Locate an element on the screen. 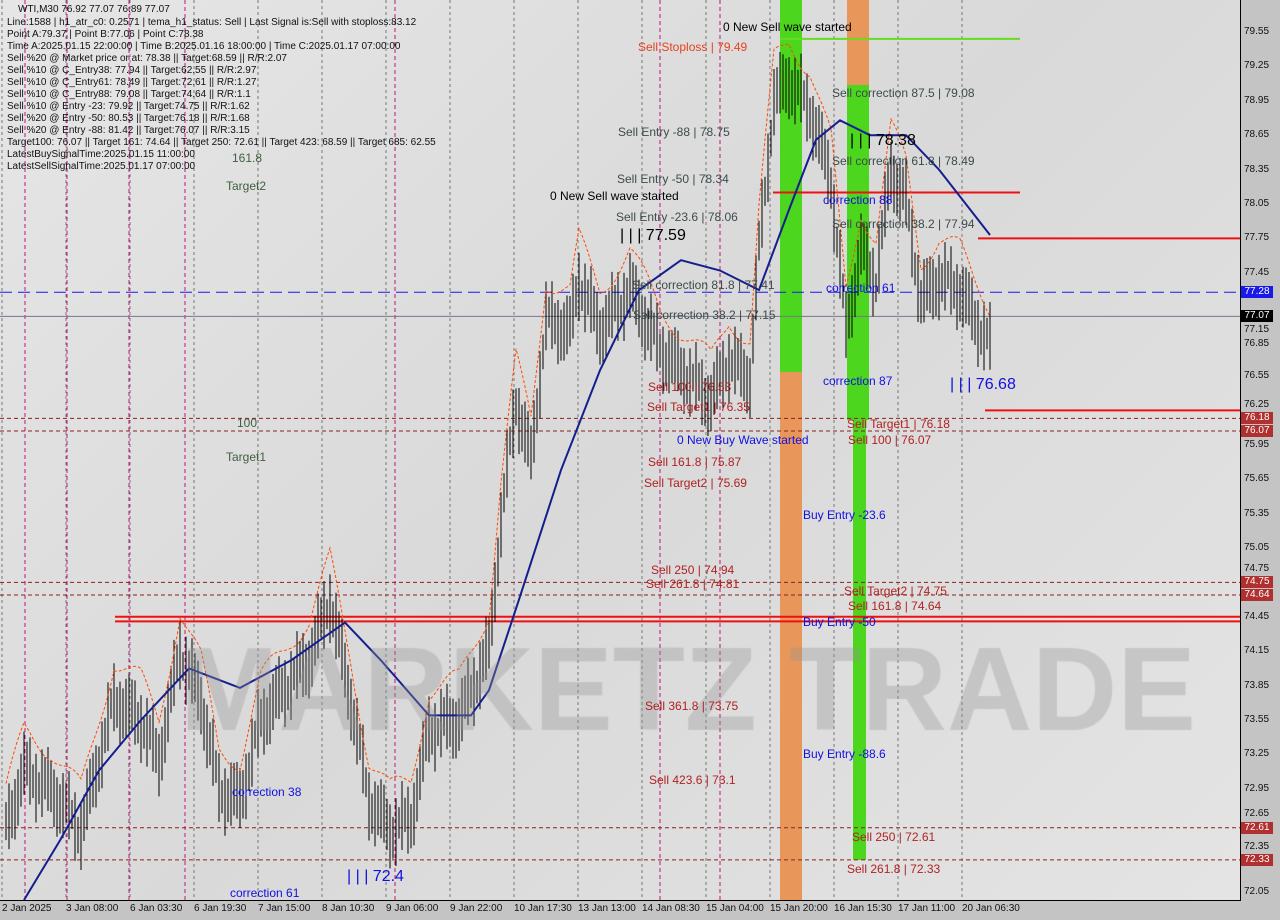  chart-annotation: Sell correction 61.8 | 78.49 is located at coordinates (903, 161).